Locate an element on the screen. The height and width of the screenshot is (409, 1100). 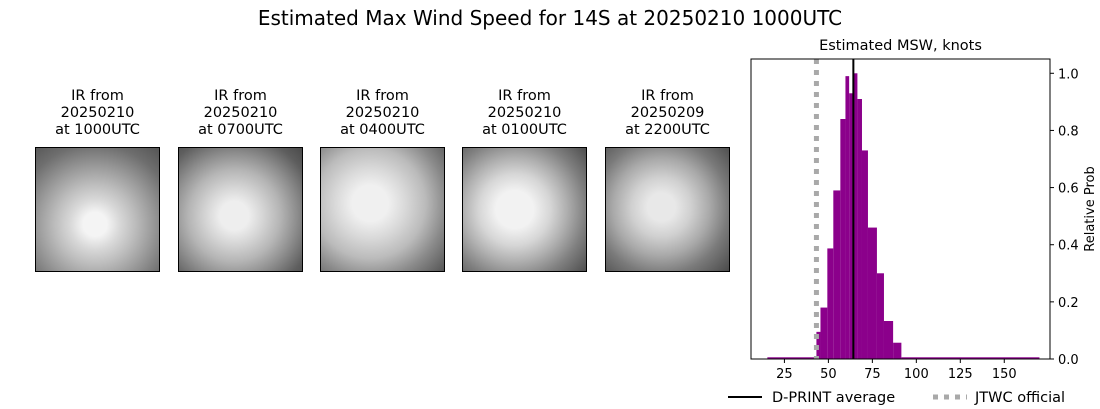
x-tick-label: 150 is located at coordinates (1004, 374).